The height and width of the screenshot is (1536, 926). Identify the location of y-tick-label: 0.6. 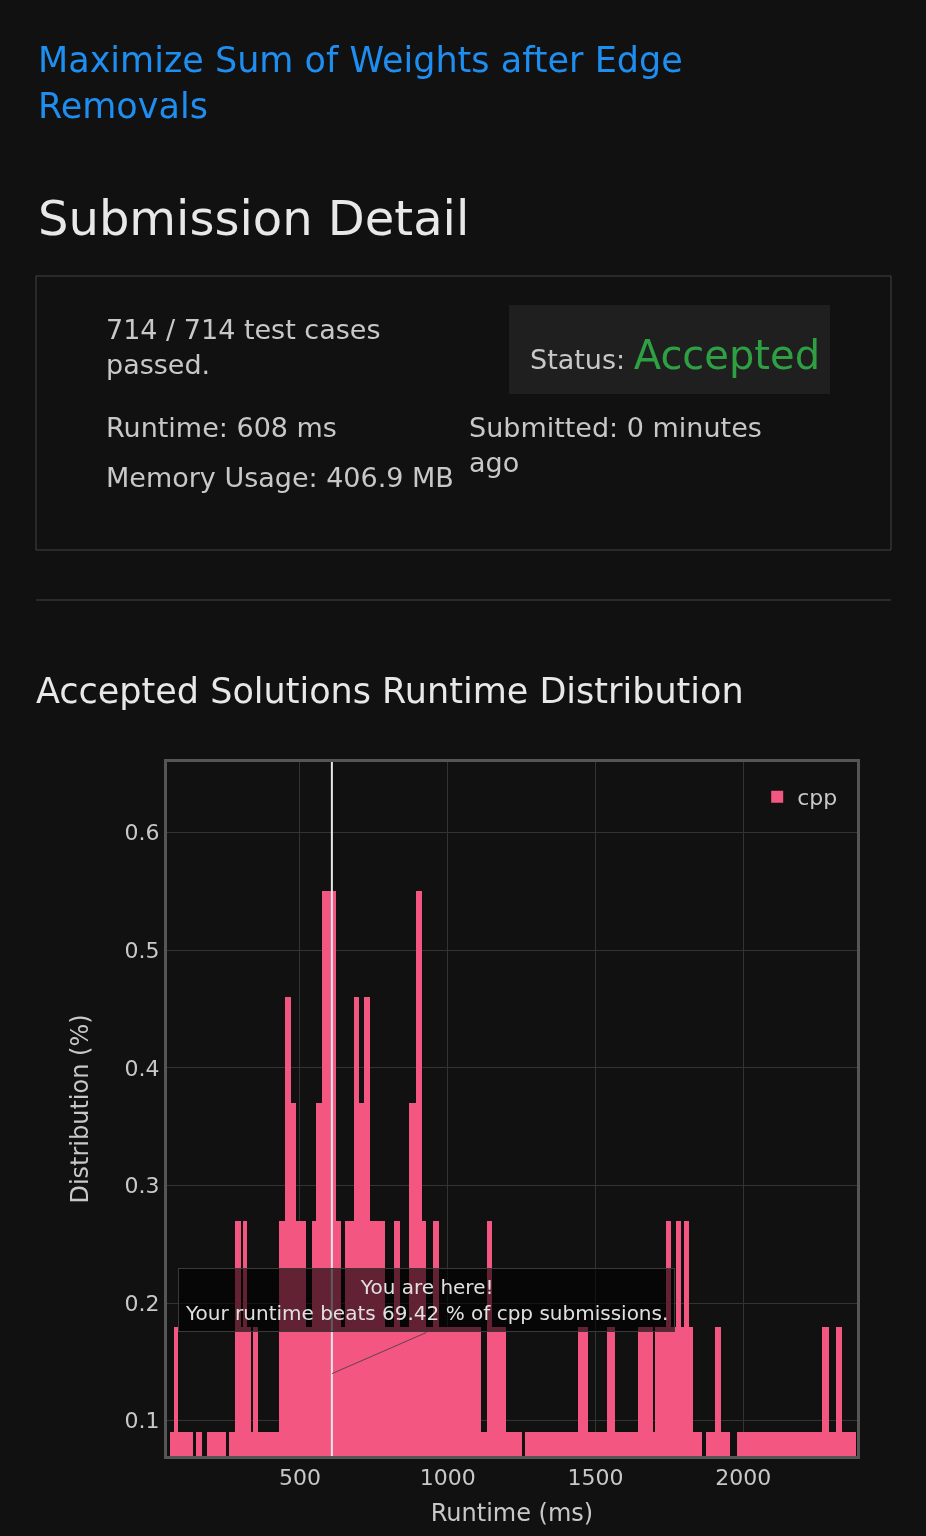
(142, 833).